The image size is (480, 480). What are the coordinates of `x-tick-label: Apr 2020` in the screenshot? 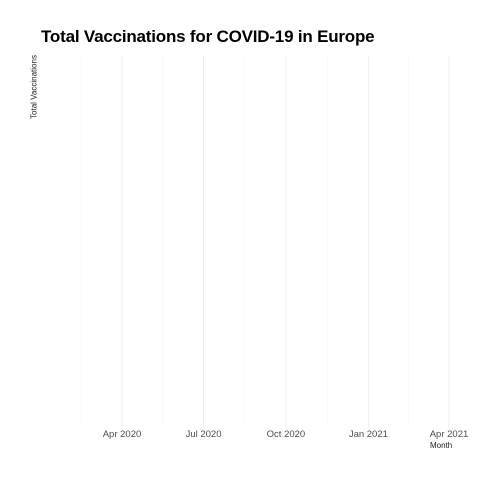 It's located at (122, 434).